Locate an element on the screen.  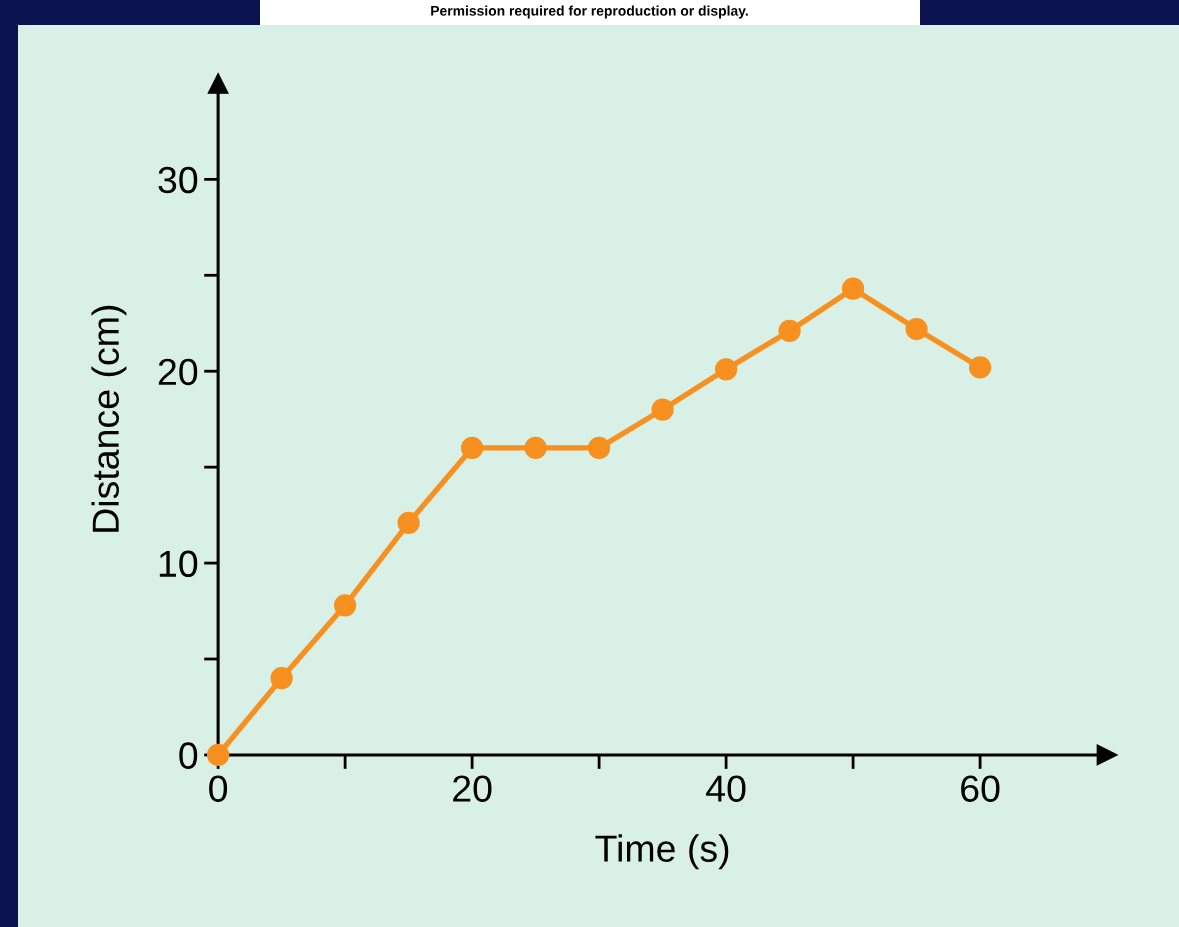
x-tick-label: 40 is located at coordinates (726, 788).